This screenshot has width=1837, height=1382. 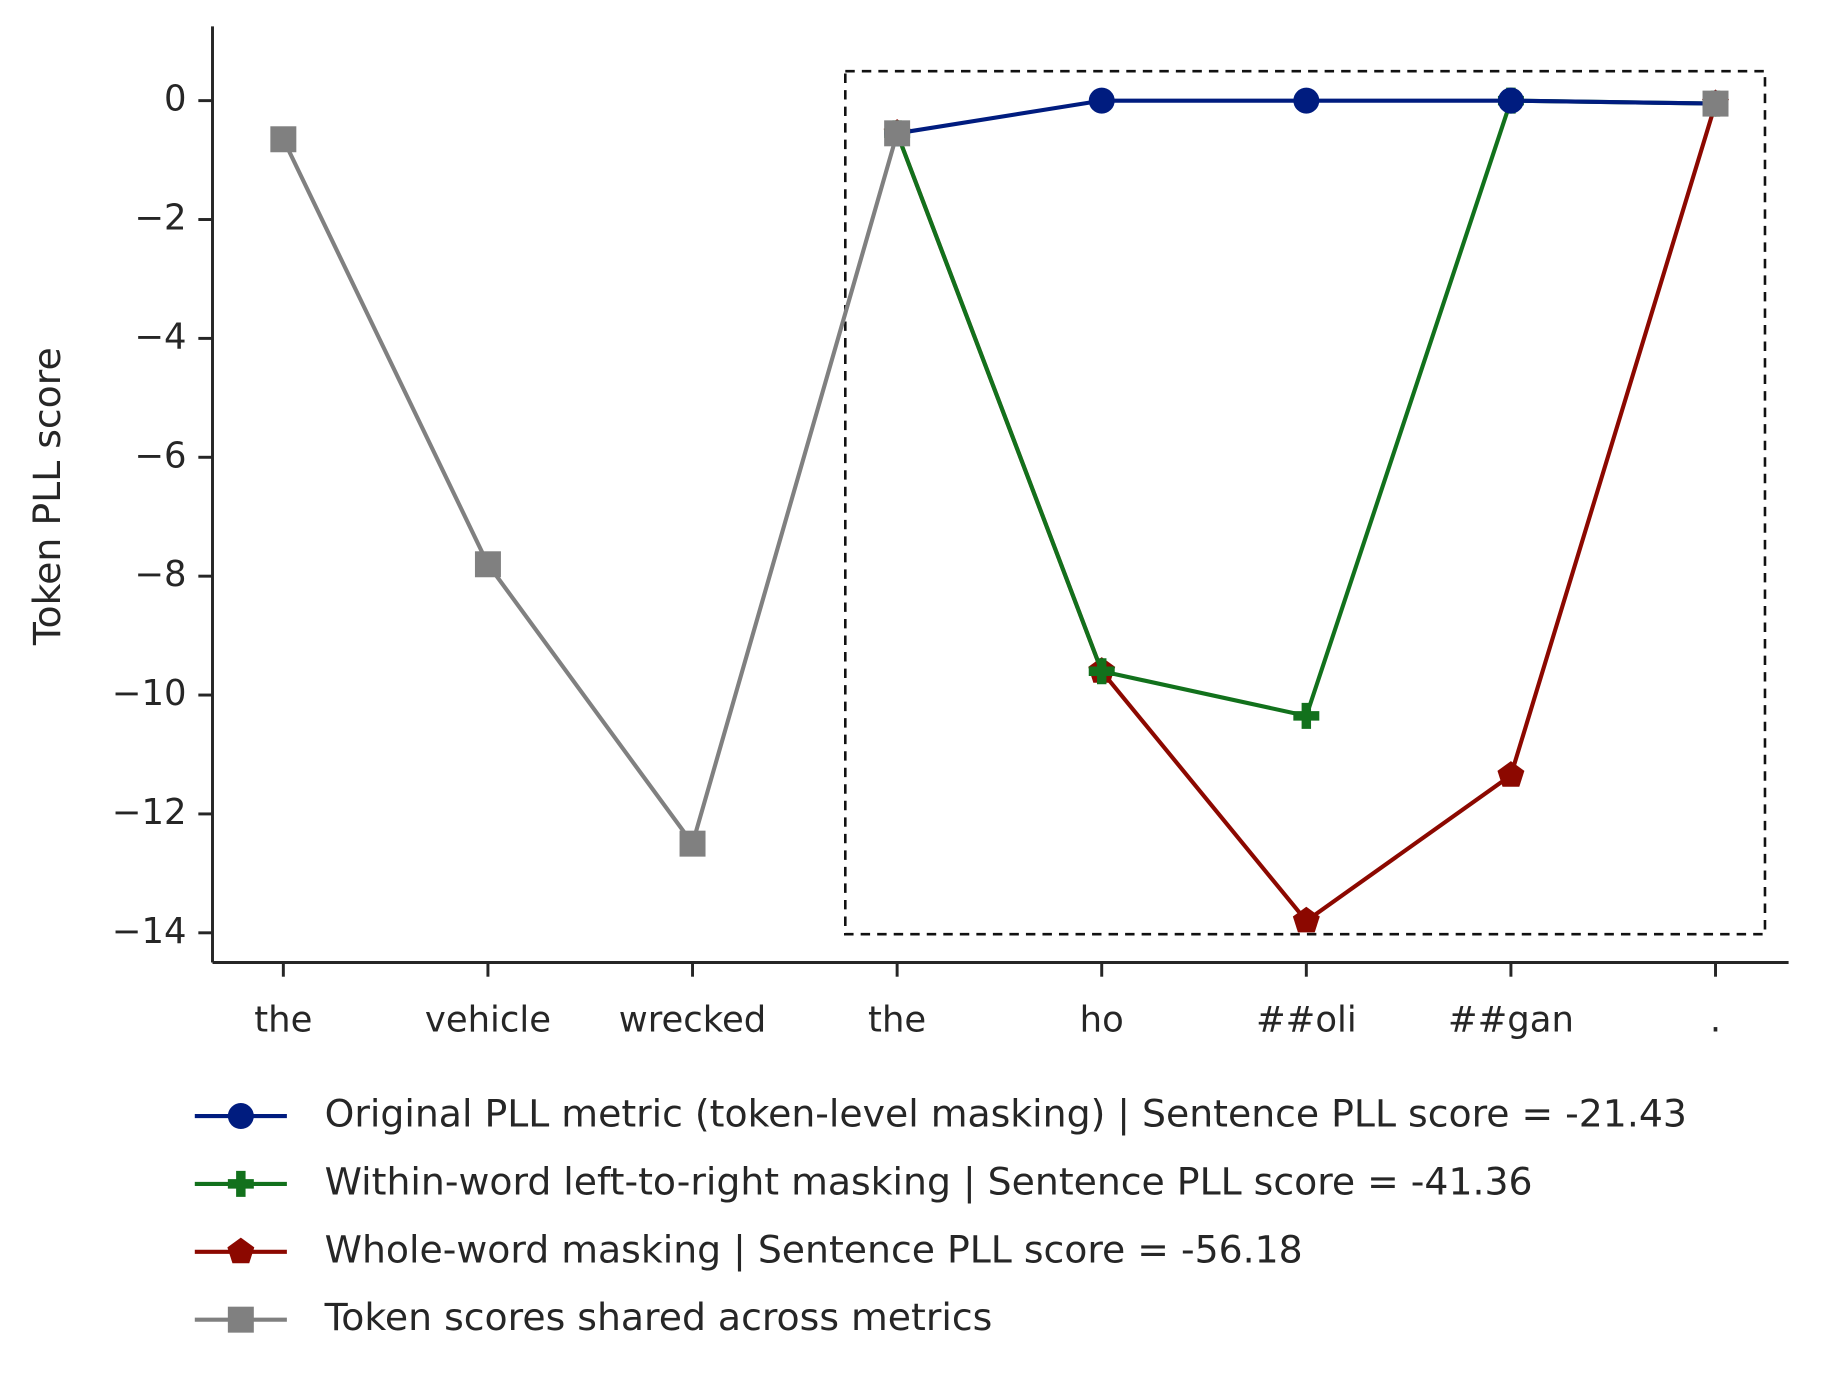 I want to click on y-tick-label: −8, so click(x=160, y=574).